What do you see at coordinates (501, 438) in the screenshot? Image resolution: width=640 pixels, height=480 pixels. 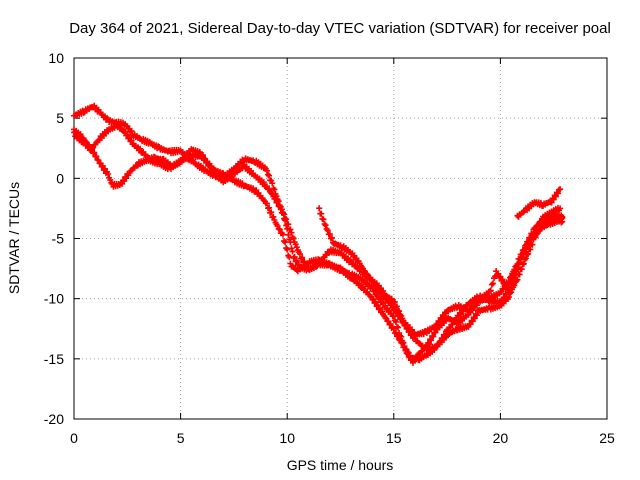 I see `x-tick-label: 20` at bounding box center [501, 438].